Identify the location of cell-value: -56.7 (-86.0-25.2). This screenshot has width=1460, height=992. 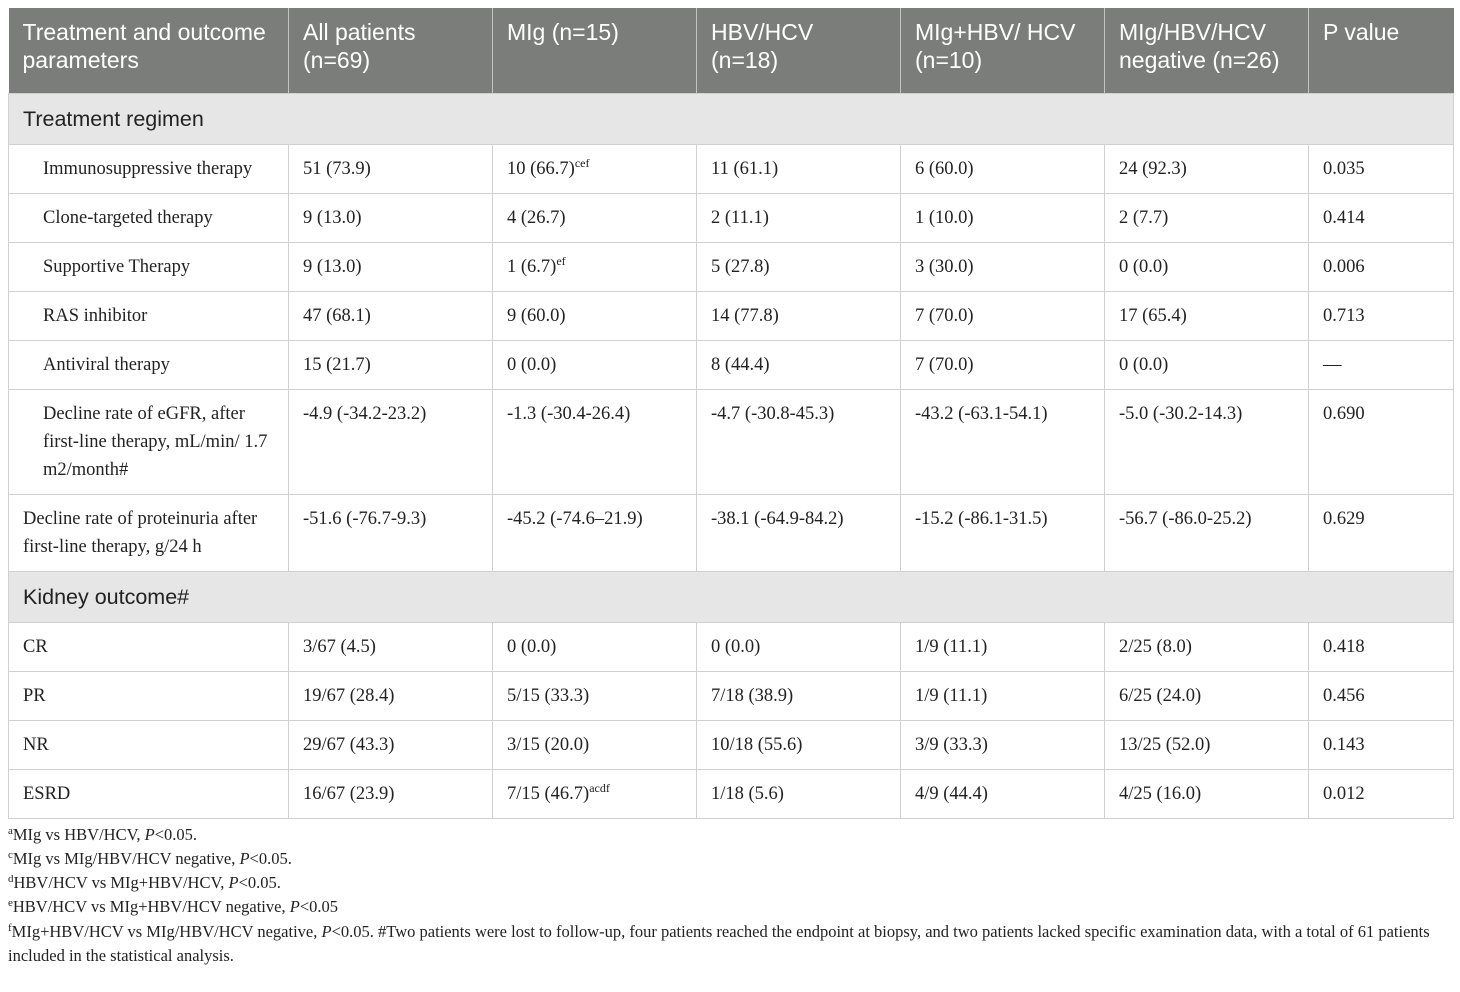
(1185, 518).